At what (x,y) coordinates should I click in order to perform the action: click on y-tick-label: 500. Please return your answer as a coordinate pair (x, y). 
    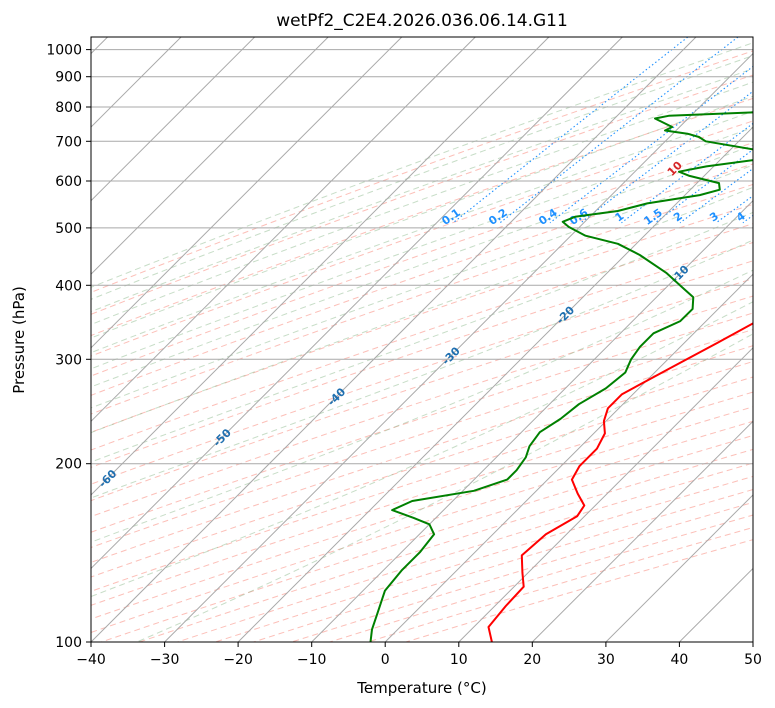
    Looking at the image, I should click on (68, 229).